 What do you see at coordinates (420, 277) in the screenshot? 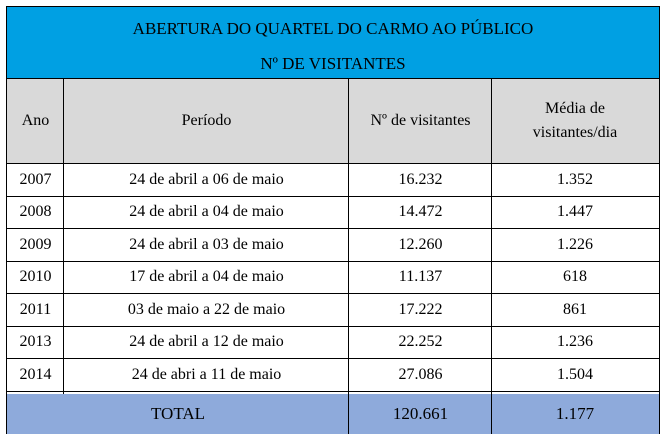
I see `cell-visitantes: 11.137` at bounding box center [420, 277].